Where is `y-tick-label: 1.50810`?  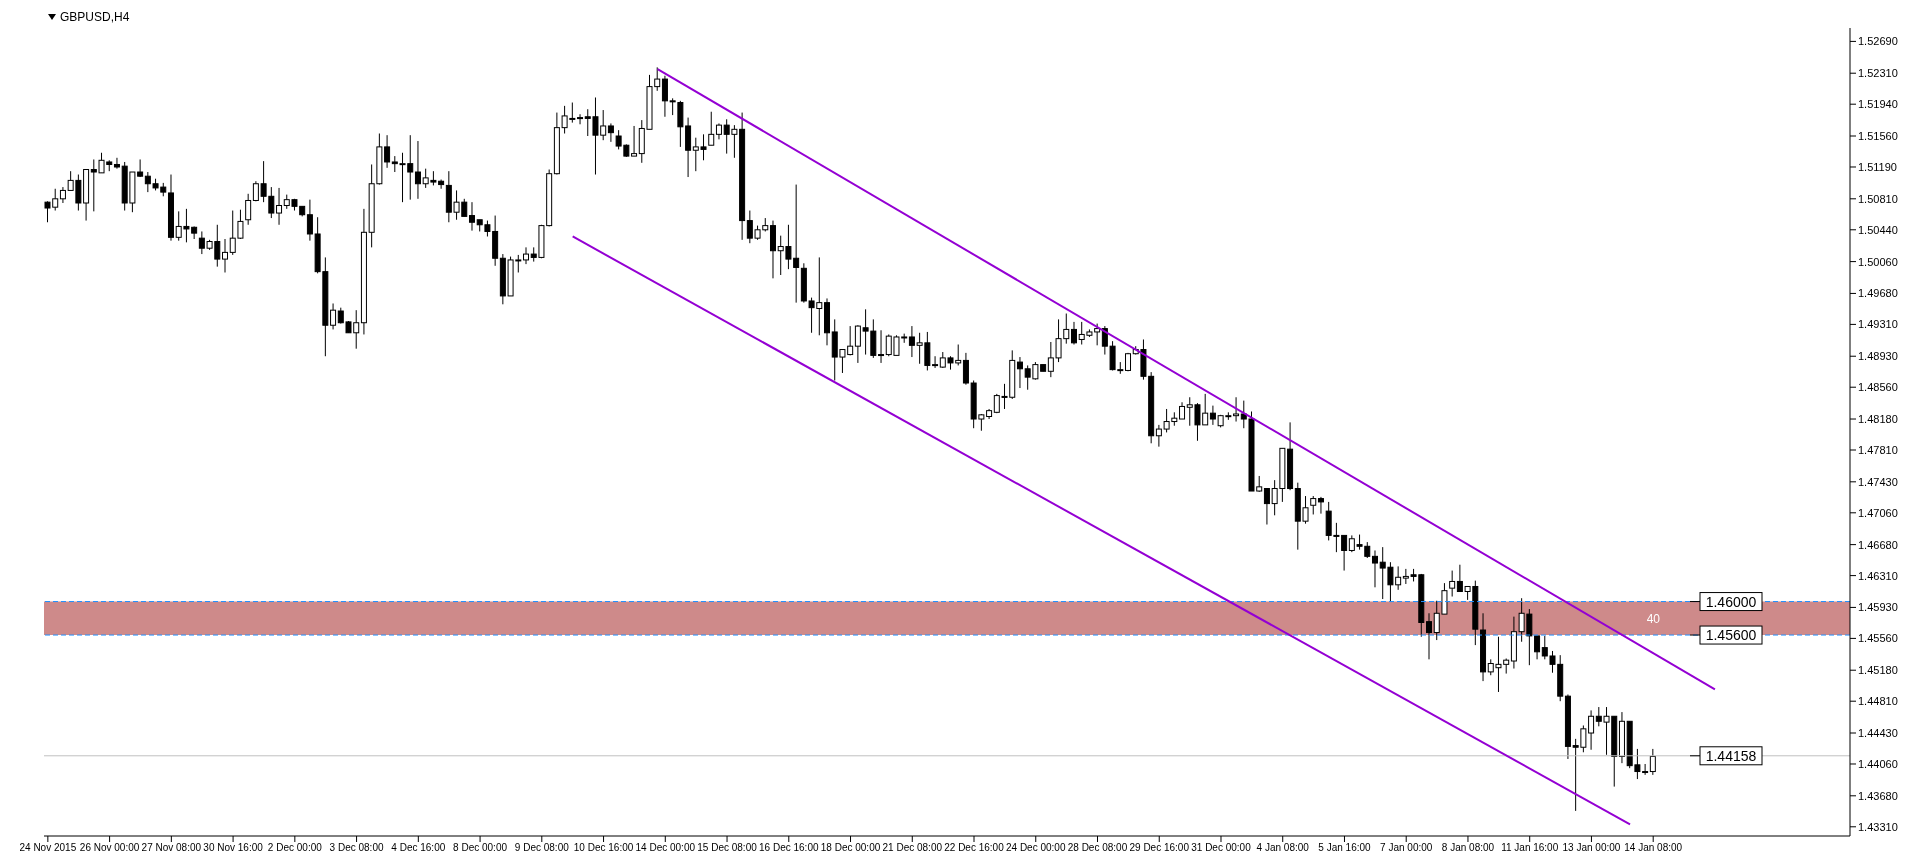
y-tick-label: 1.50810 is located at coordinates (1878, 198).